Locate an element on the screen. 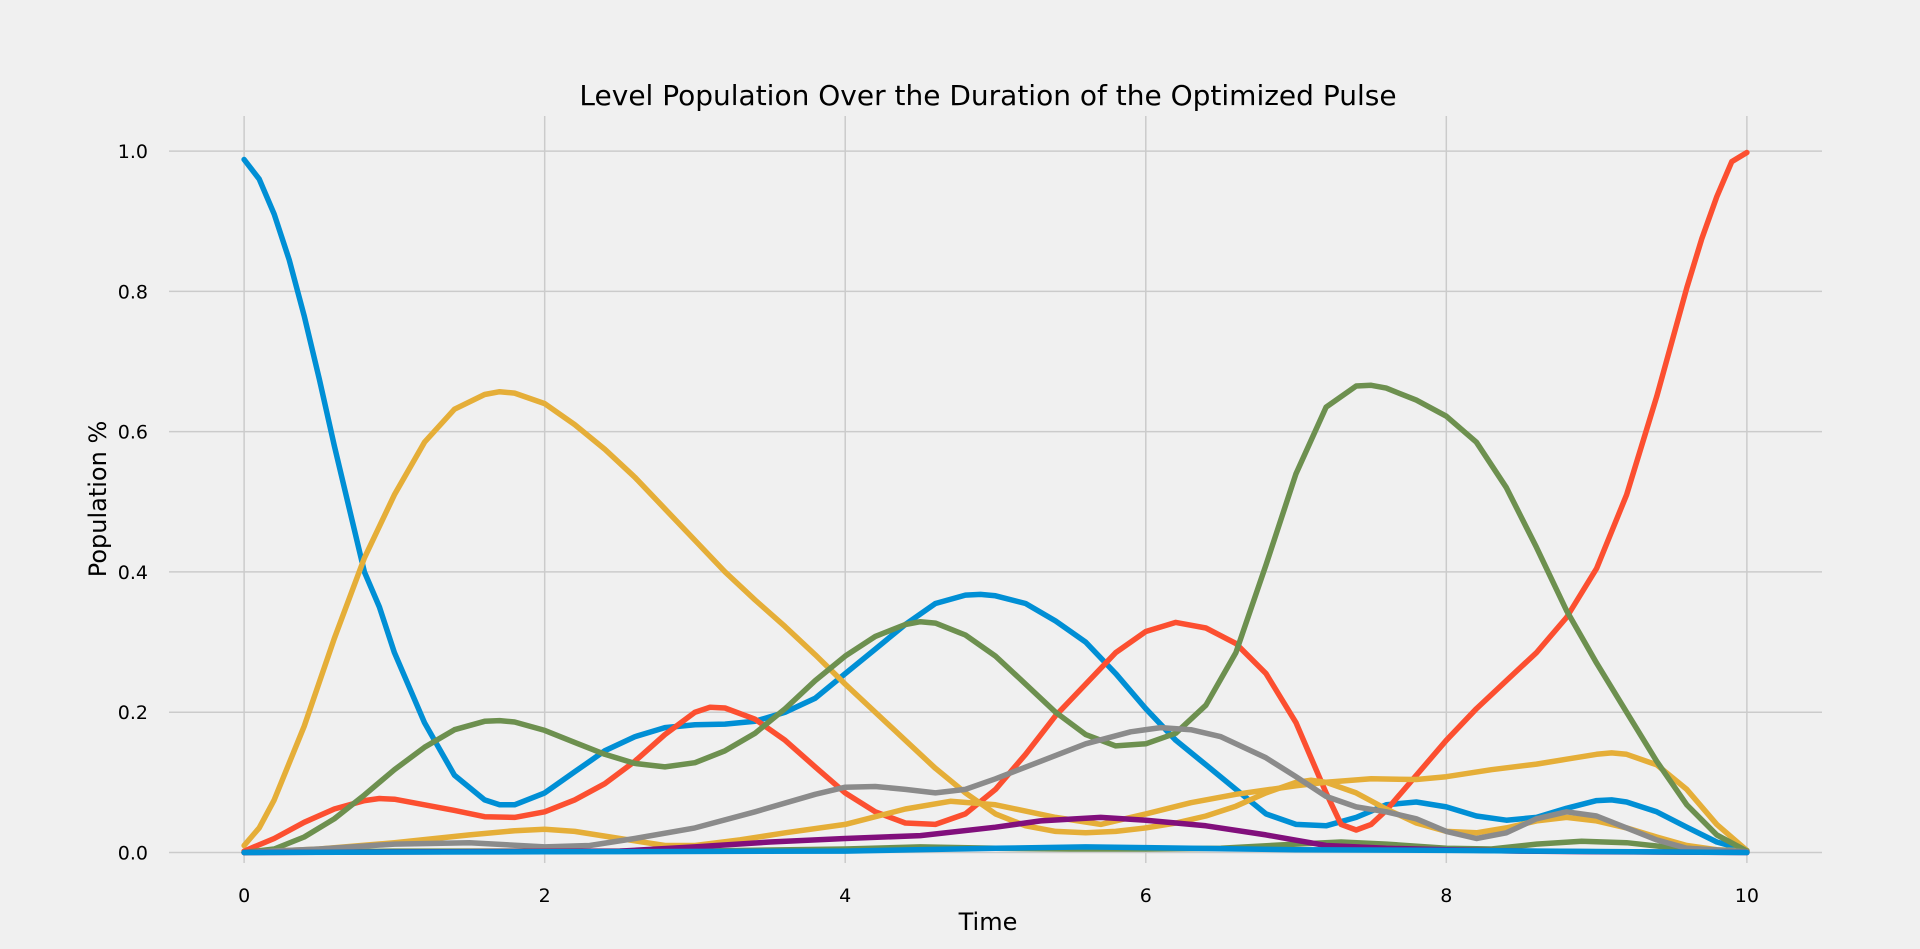 This screenshot has width=1920, height=949. y-tick-label: 1.0 is located at coordinates (133, 152).